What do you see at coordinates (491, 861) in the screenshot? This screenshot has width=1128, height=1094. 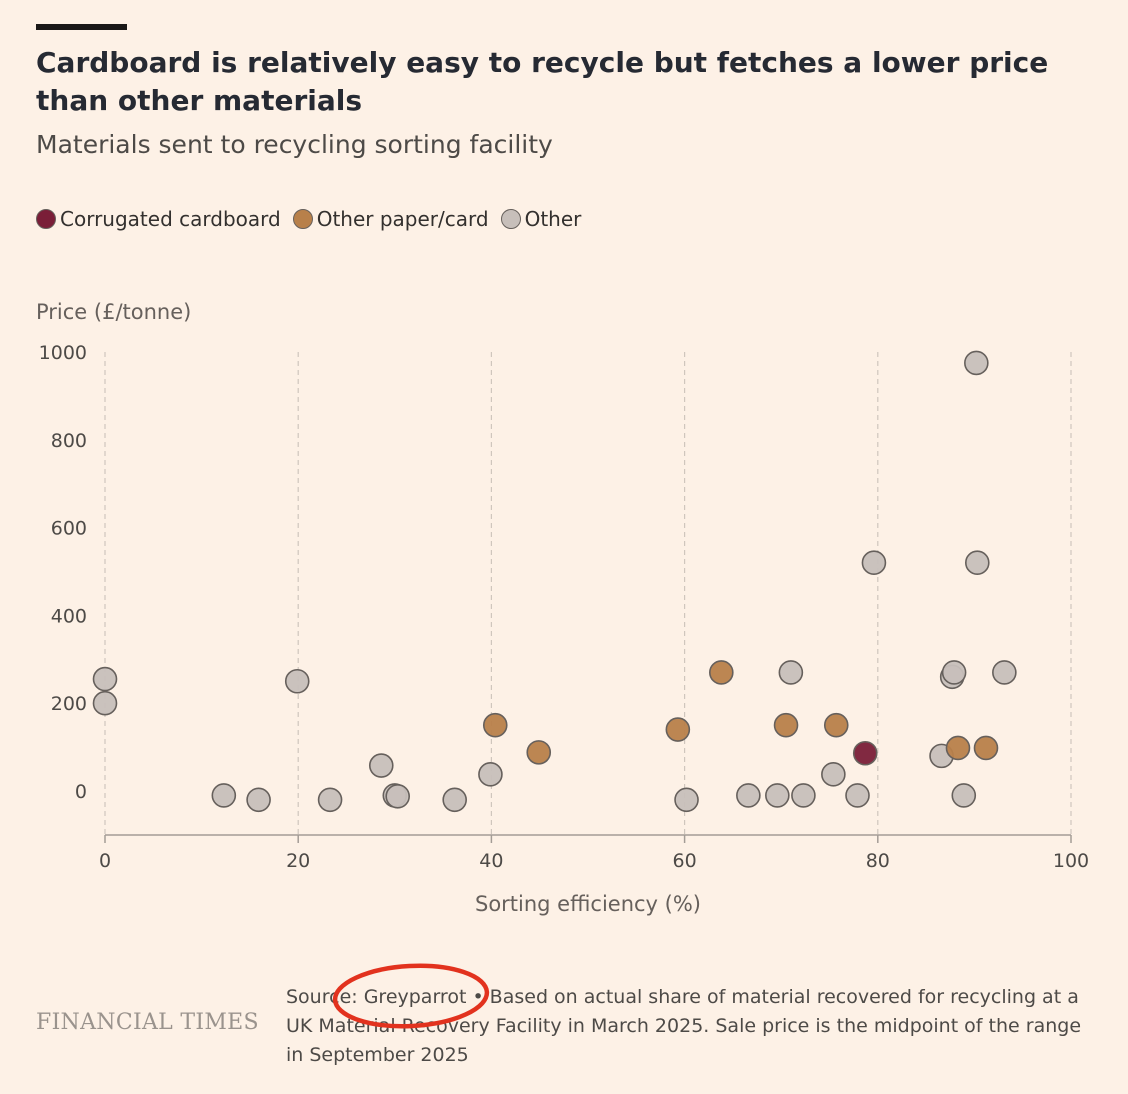 I see `x-tick-label-40: 40` at bounding box center [491, 861].